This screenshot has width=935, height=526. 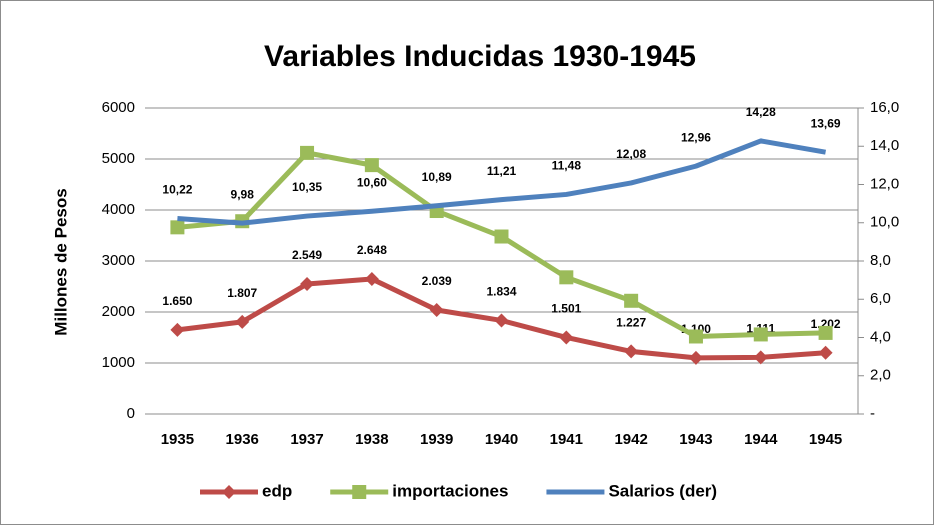 I want to click on legend-label: importaciones, so click(x=450, y=490).